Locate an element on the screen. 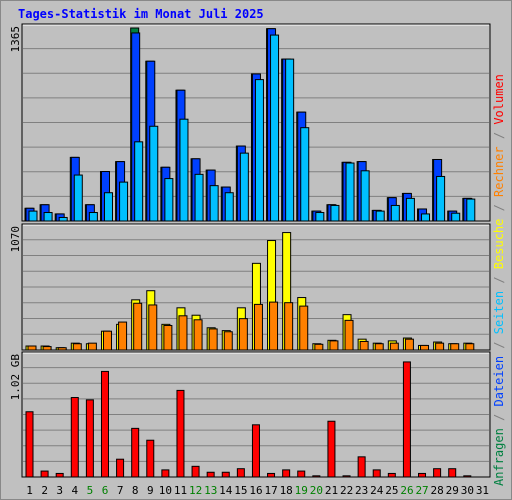 The width and height of the screenshot is (512, 500). x-tick-label: 5 is located at coordinates (90, 490).